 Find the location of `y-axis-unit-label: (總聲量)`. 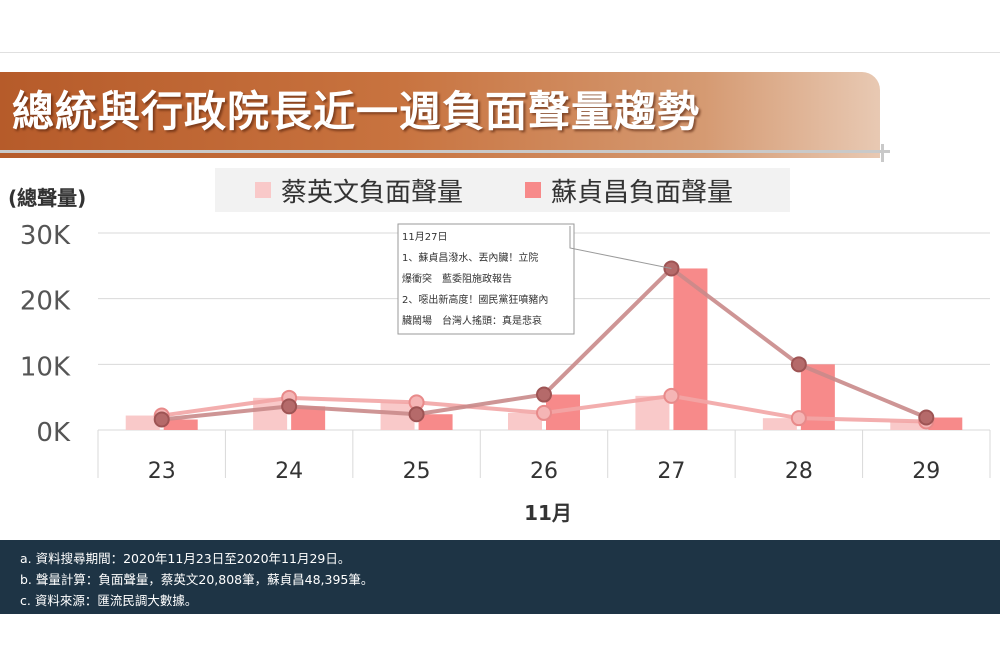

y-axis-unit-label: (總聲量) is located at coordinates (47, 198).